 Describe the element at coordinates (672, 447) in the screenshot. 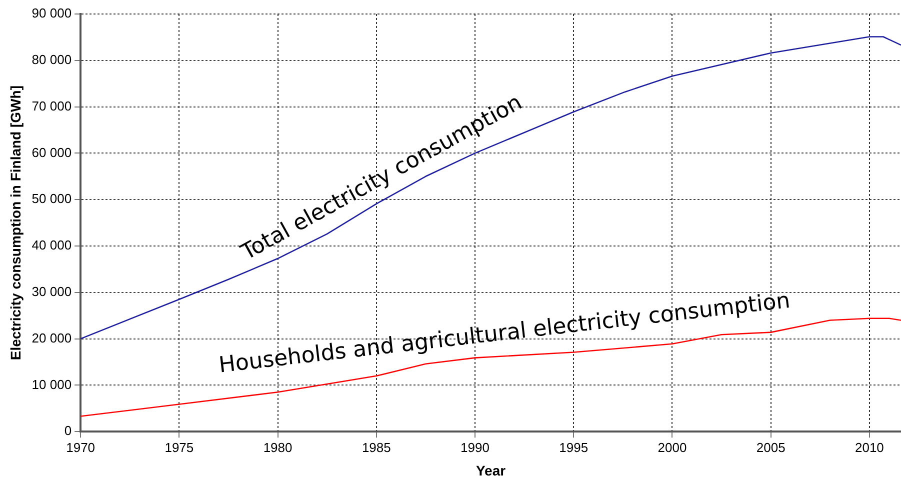

I see `x-tick-label: 2000` at that location.